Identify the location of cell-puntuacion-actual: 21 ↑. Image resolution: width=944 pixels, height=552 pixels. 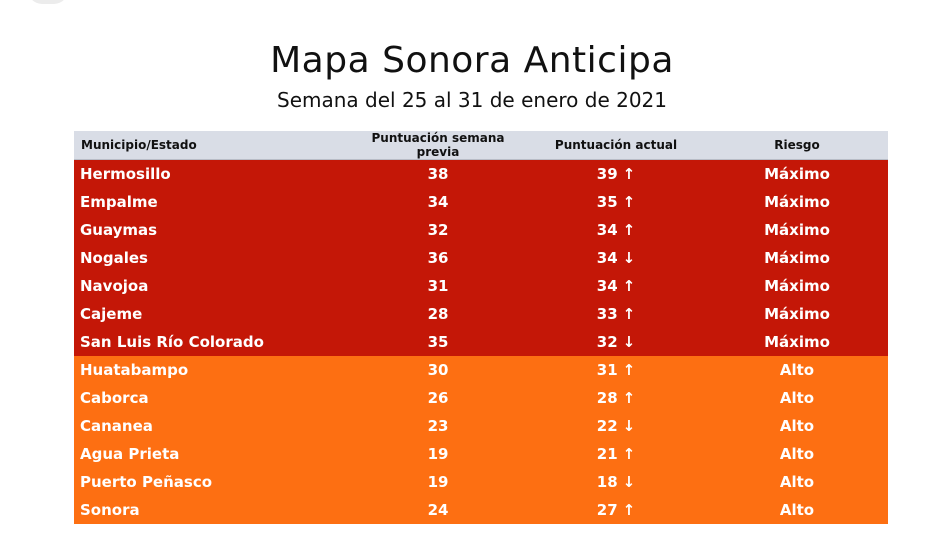
(616, 454).